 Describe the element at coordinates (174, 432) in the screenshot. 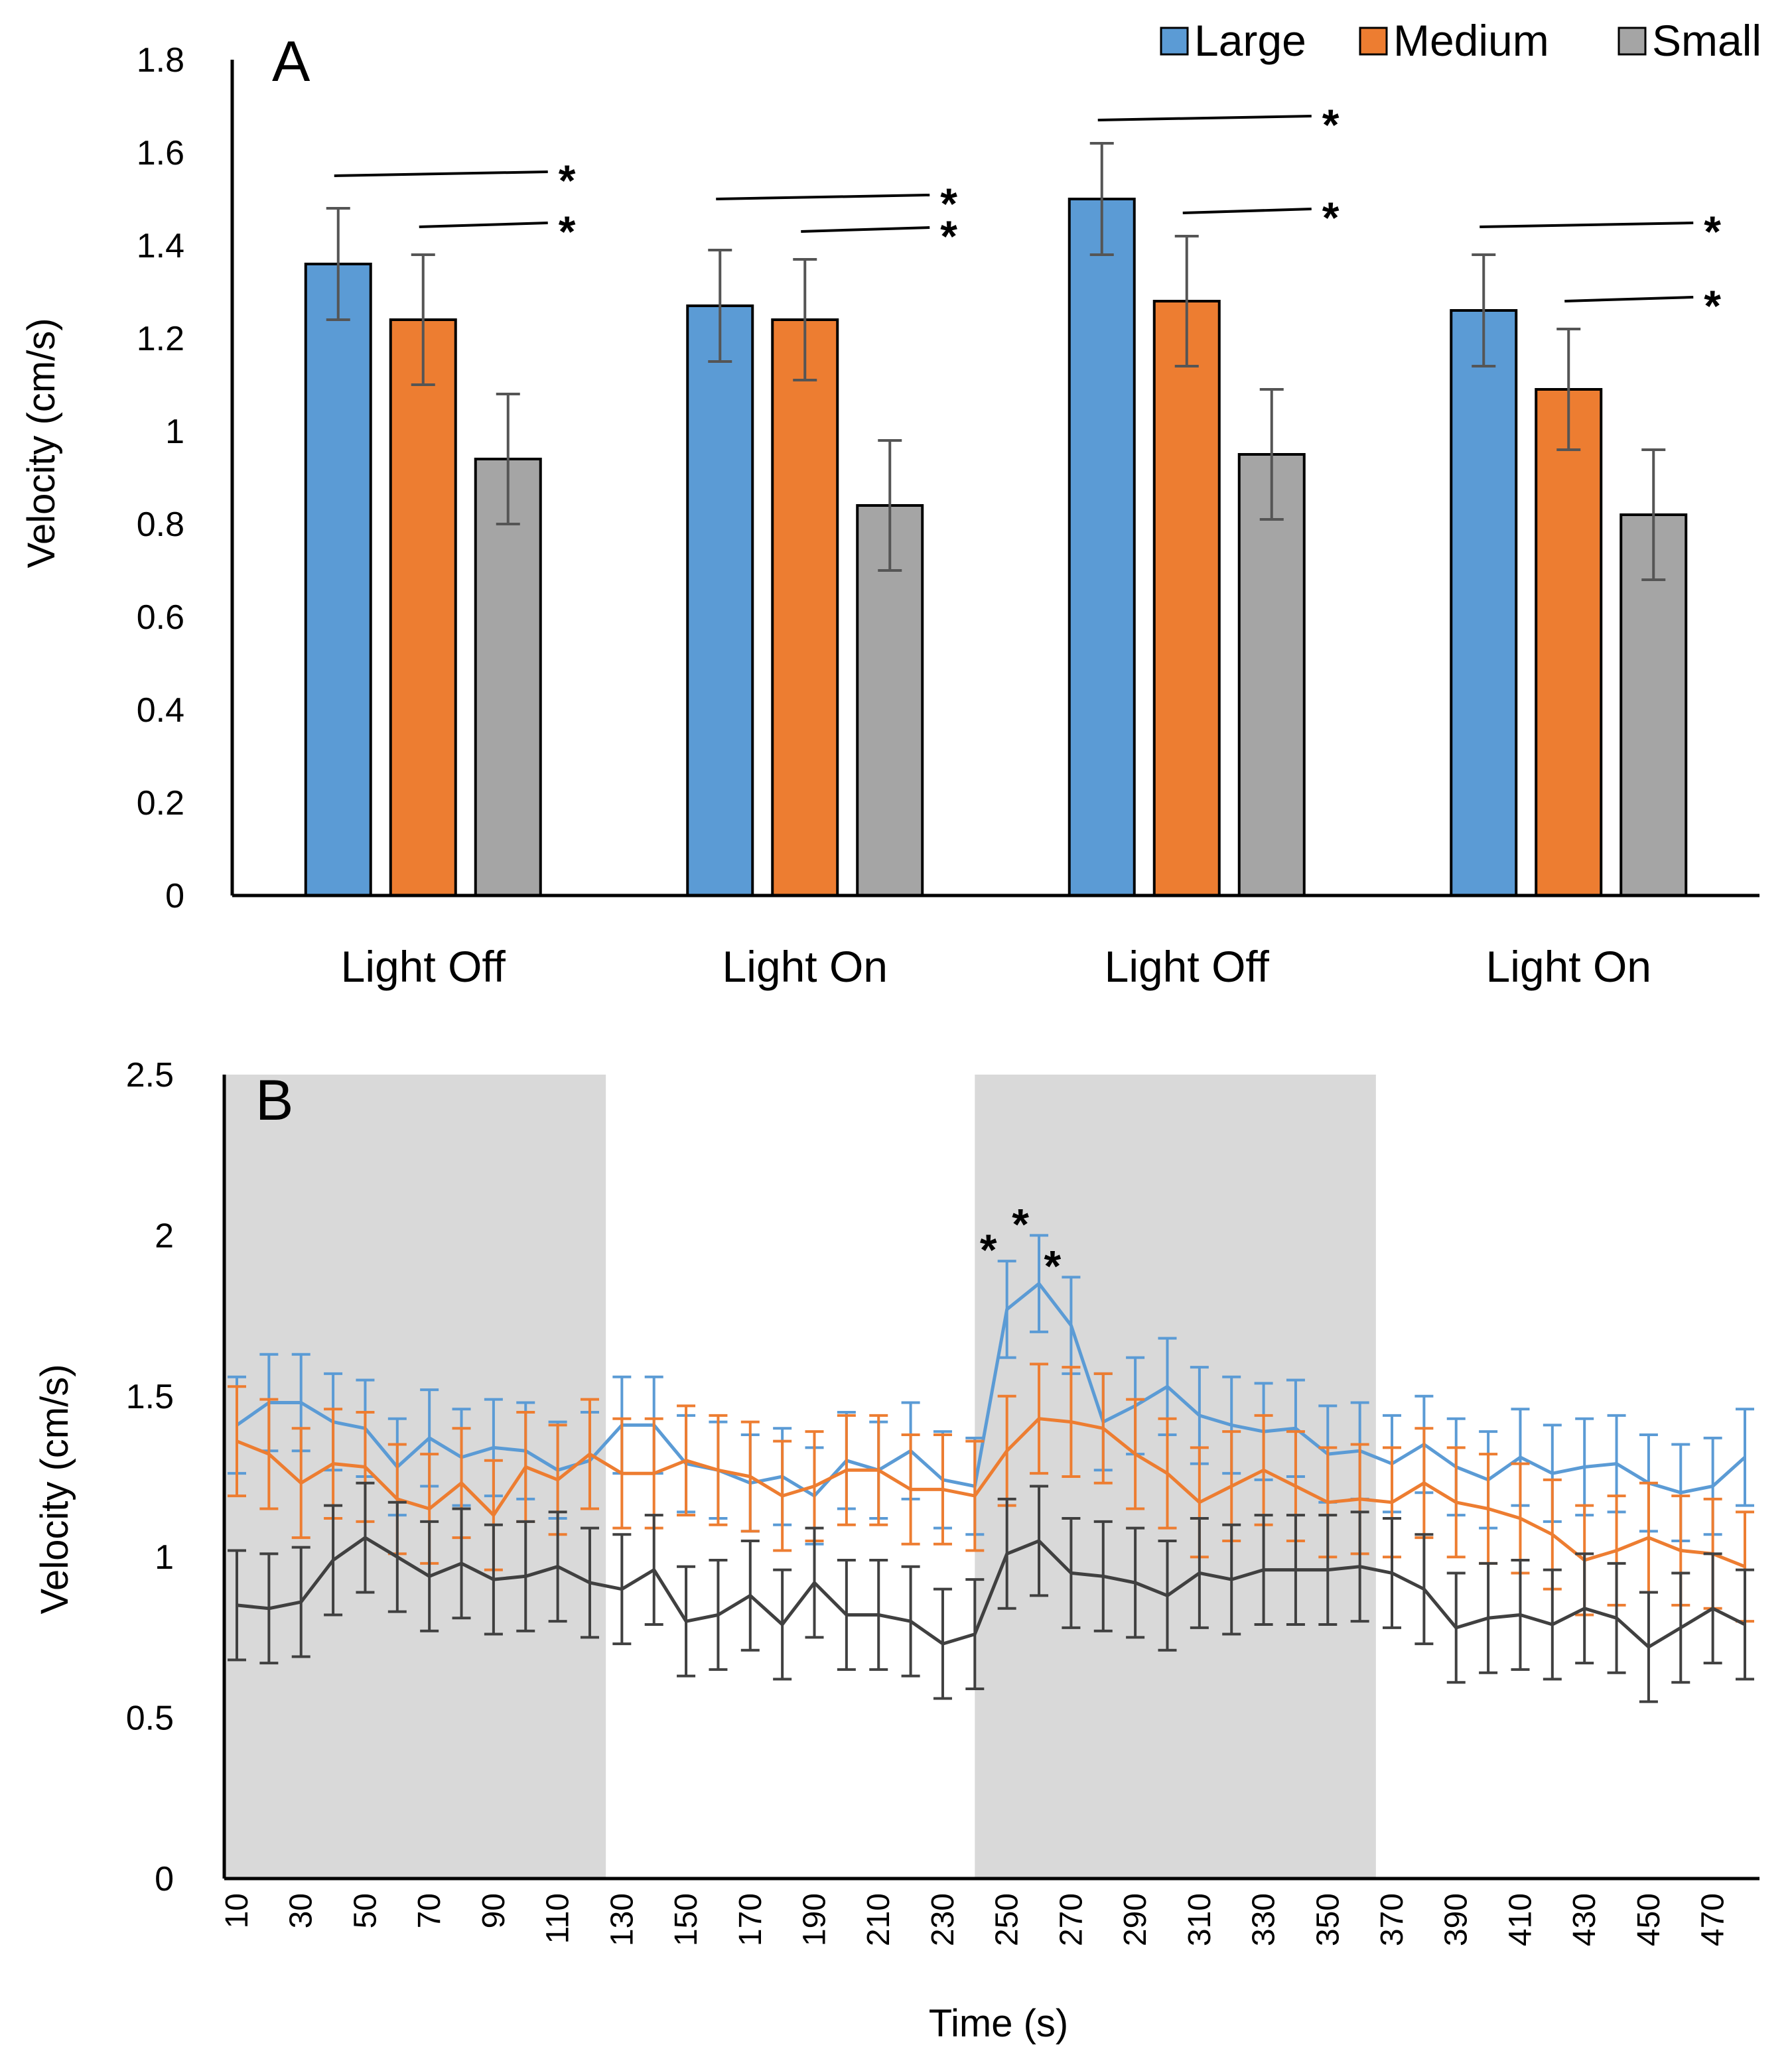

I see `panel-a-y-tick-label: 1` at that location.